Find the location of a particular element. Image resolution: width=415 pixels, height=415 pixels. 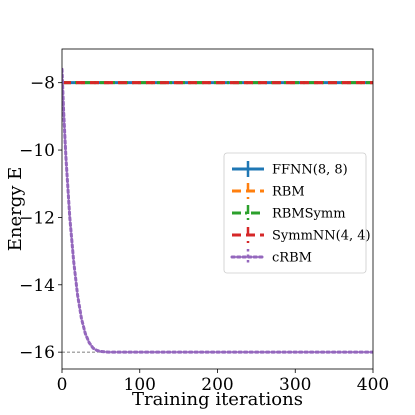

x-tick-label-4: 400 is located at coordinates (373, 385).